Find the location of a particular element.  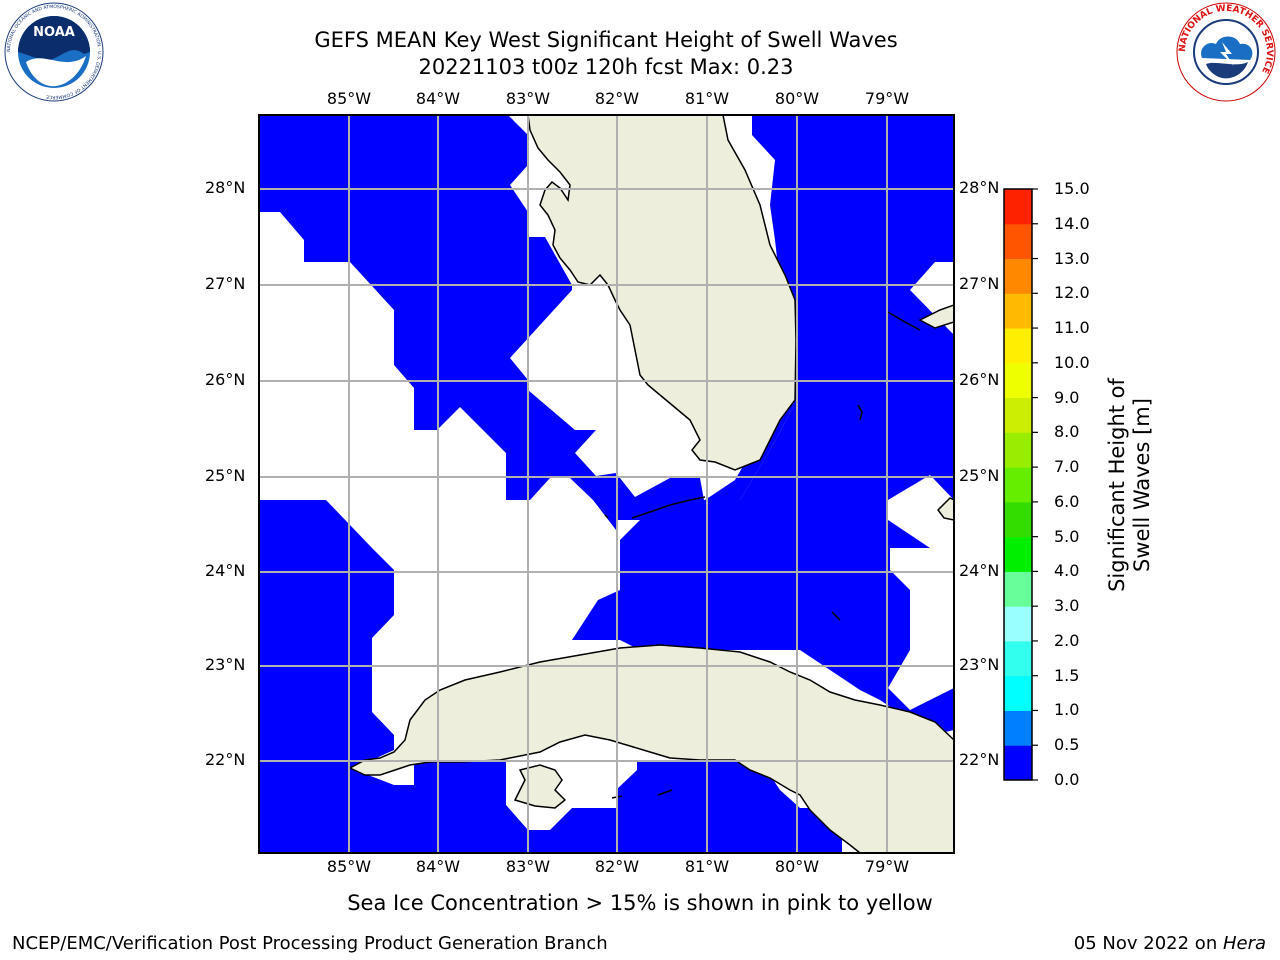

lon-label-top: 79°W is located at coordinates (887, 98).